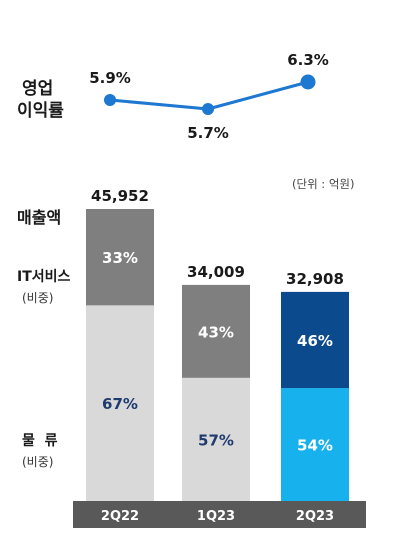  Describe the element at coordinates (208, 133) in the screenshot. I see `margin-label-1Q23: 5.7%` at that location.